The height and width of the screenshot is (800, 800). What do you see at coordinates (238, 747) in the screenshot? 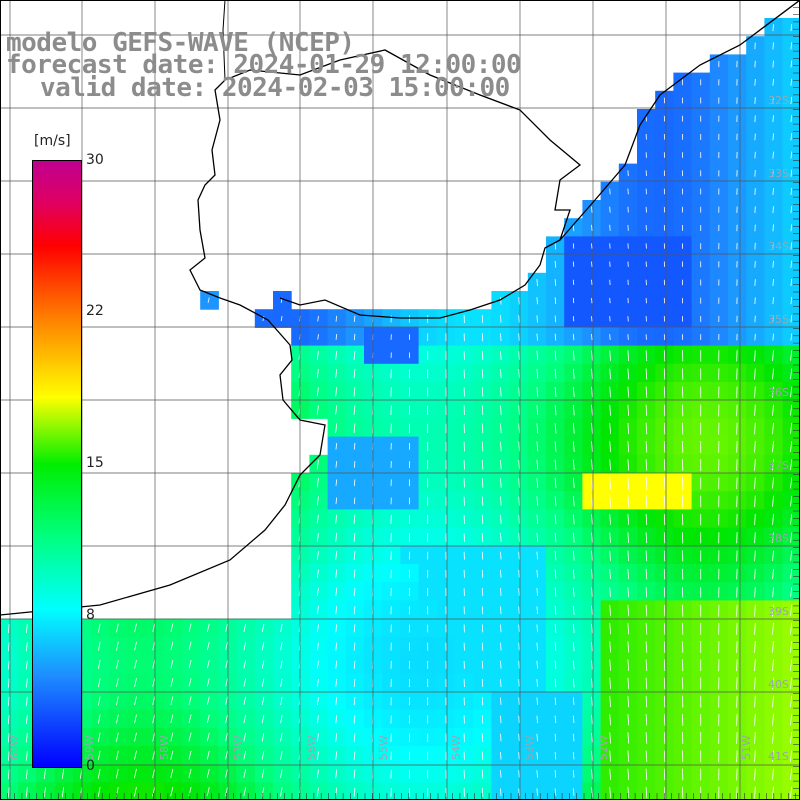
I see `lon-label: 57W` at bounding box center [238, 747].